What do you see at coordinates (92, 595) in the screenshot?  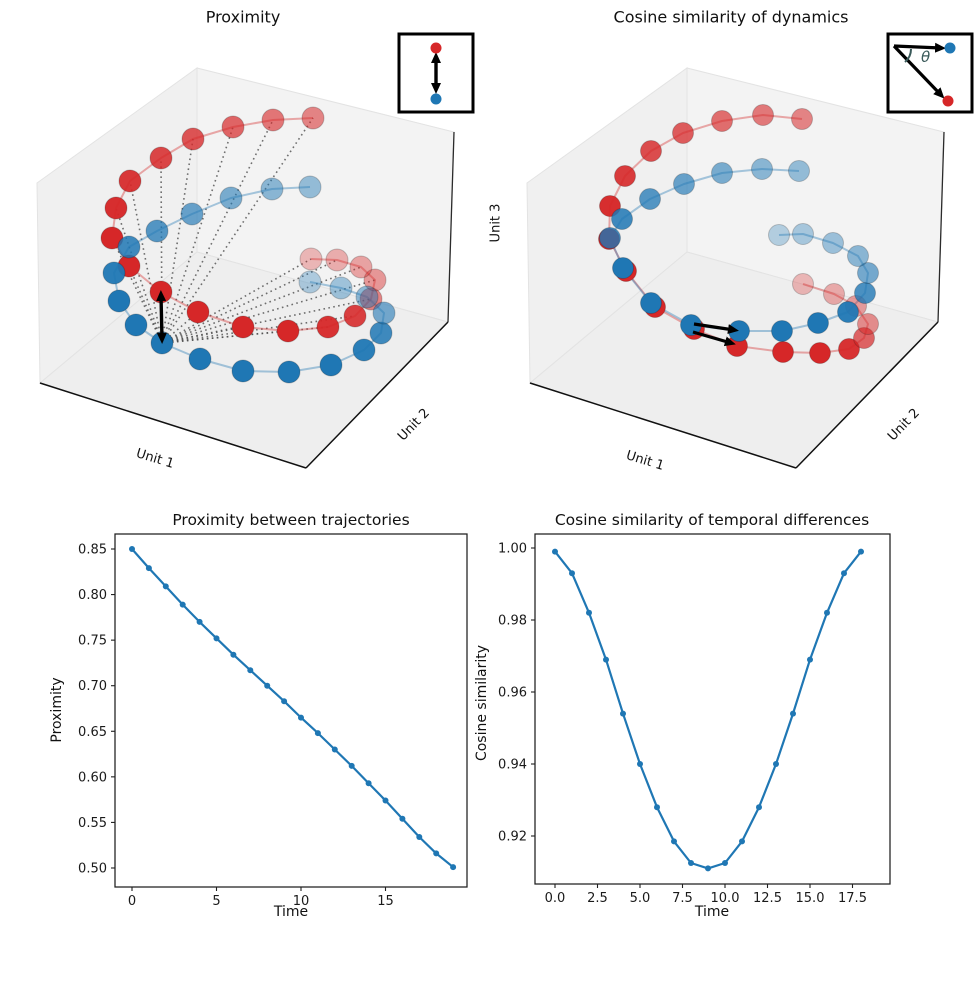 I see `y-tick-label: 0.80` at bounding box center [92, 595].